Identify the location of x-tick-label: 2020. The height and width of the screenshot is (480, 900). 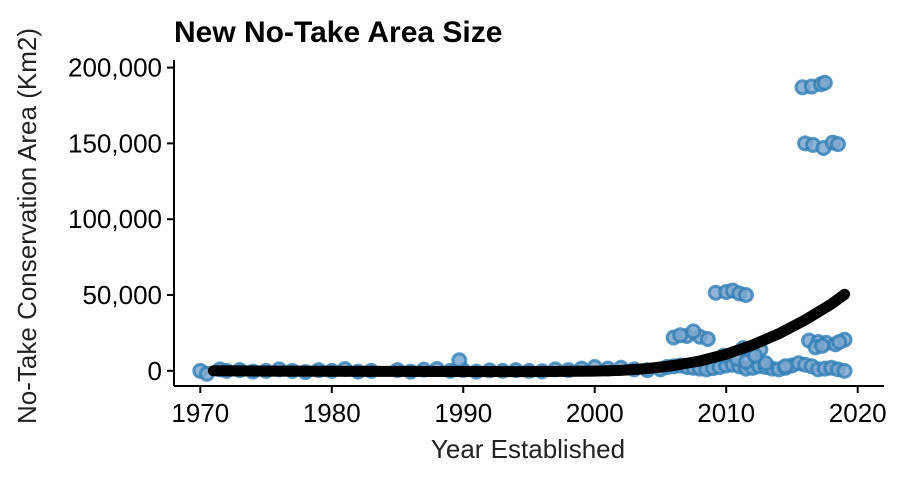
(858, 413).